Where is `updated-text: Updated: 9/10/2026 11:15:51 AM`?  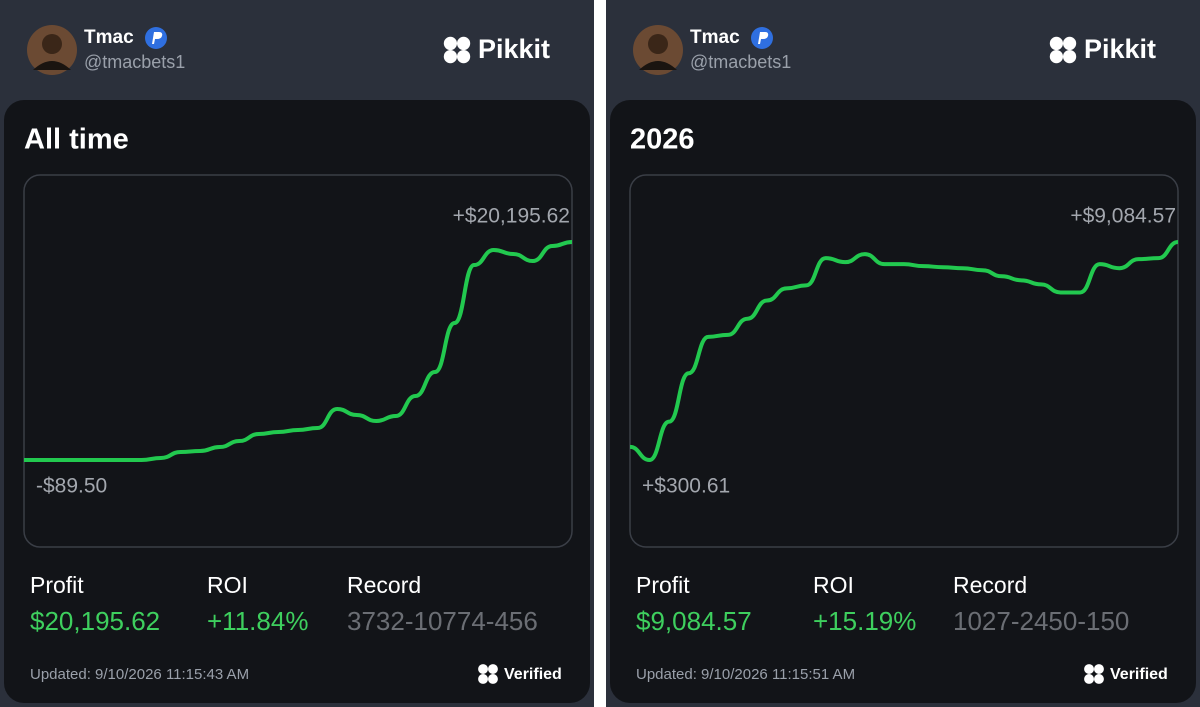 updated-text: Updated: 9/10/2026 11:15:51 AM is located at coordinates (745, 674).